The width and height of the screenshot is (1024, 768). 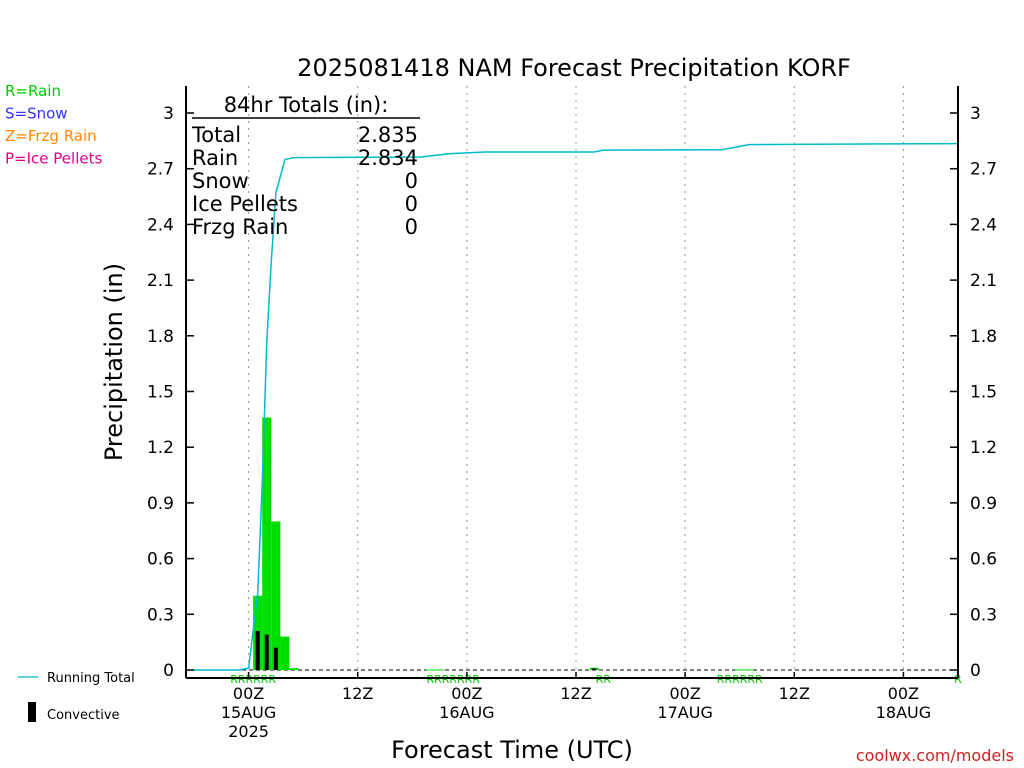 What do you see at coordinates (248, 731) in the screenshot?
I see `x-tick-label: 2025` at bounding box center [248, 731].